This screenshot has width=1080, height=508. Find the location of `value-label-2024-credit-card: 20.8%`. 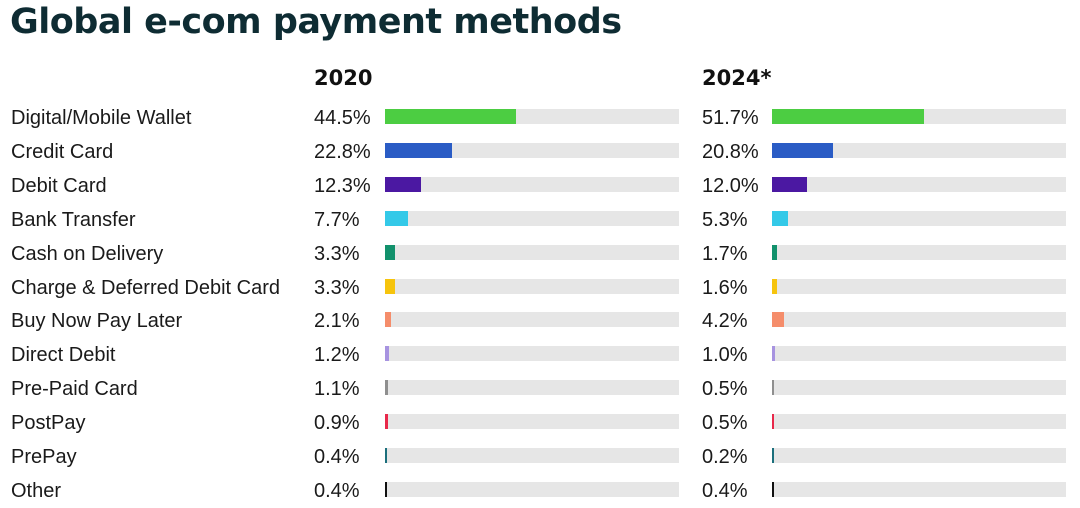

value-label-2024-credit-card: 20.8% is located at coordinates (730, 151).